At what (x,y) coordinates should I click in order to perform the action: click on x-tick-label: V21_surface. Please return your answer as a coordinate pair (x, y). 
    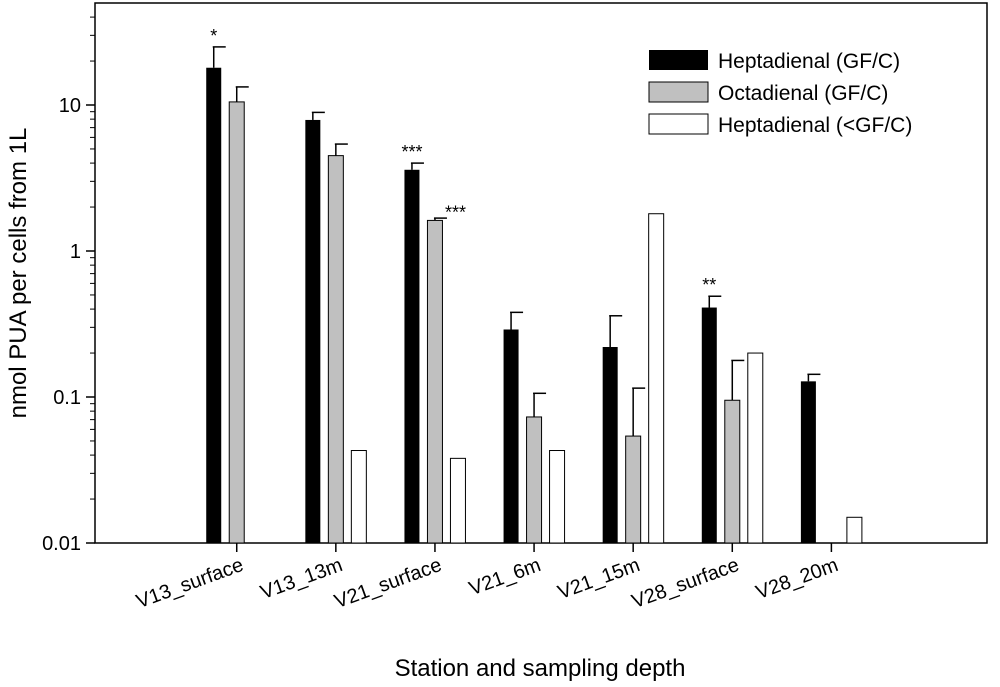
    Looking at the image, I should click on (388, 583).